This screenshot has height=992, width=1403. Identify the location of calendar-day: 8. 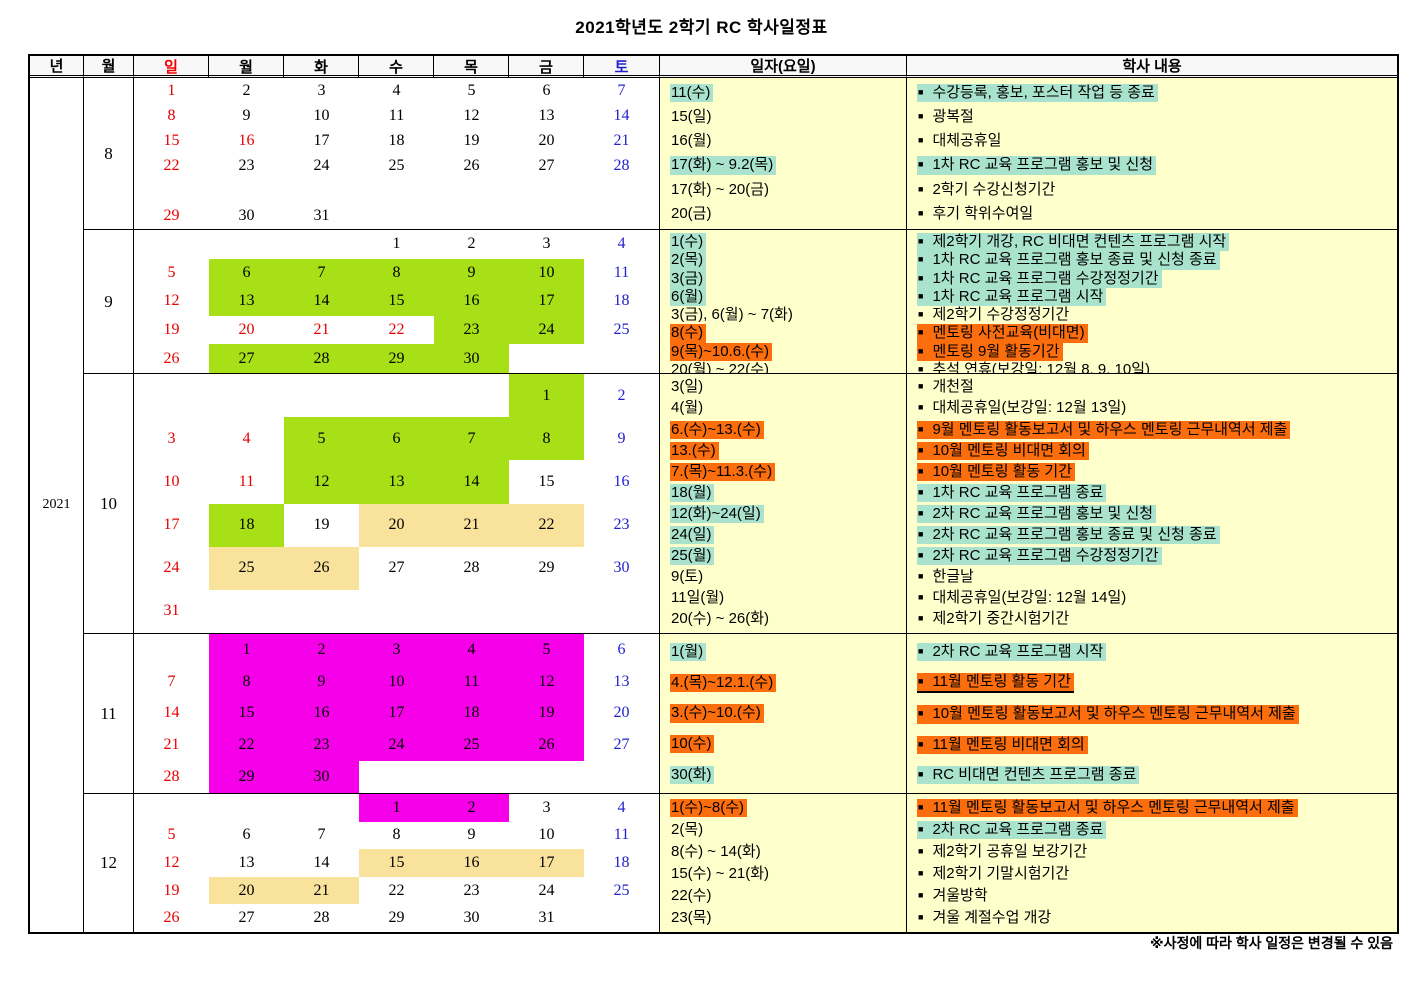
(396, 835).